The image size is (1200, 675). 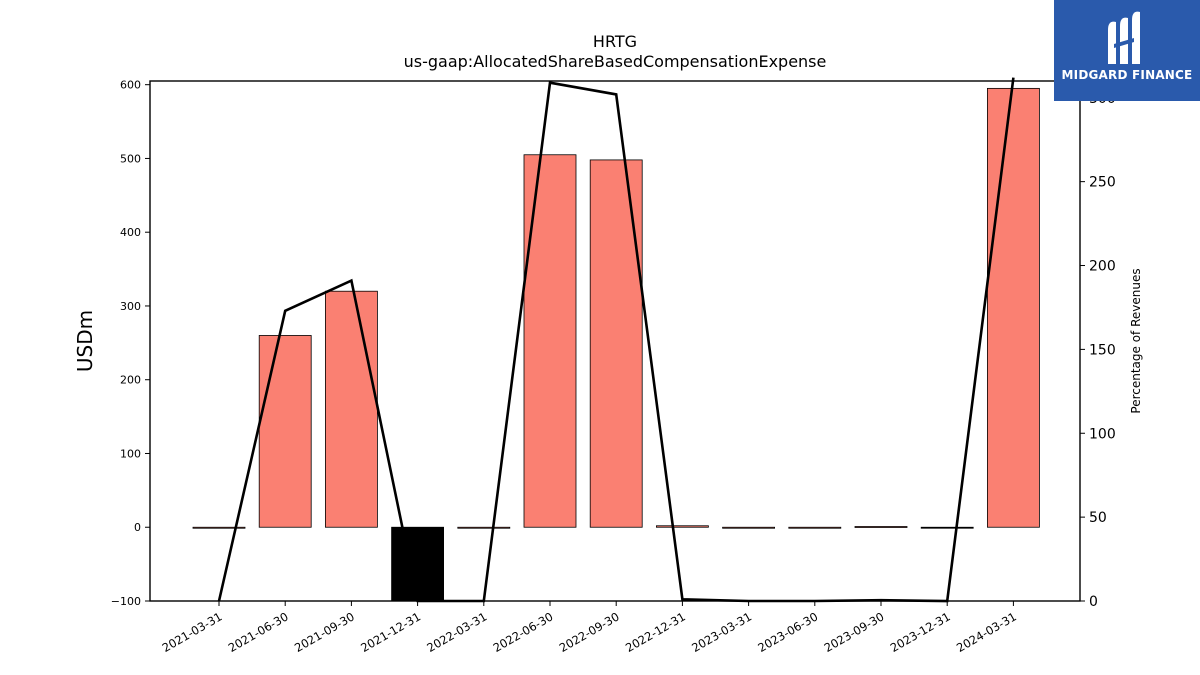 I want to click on y2-tick-label: 200, so click(x=1102, y=267).